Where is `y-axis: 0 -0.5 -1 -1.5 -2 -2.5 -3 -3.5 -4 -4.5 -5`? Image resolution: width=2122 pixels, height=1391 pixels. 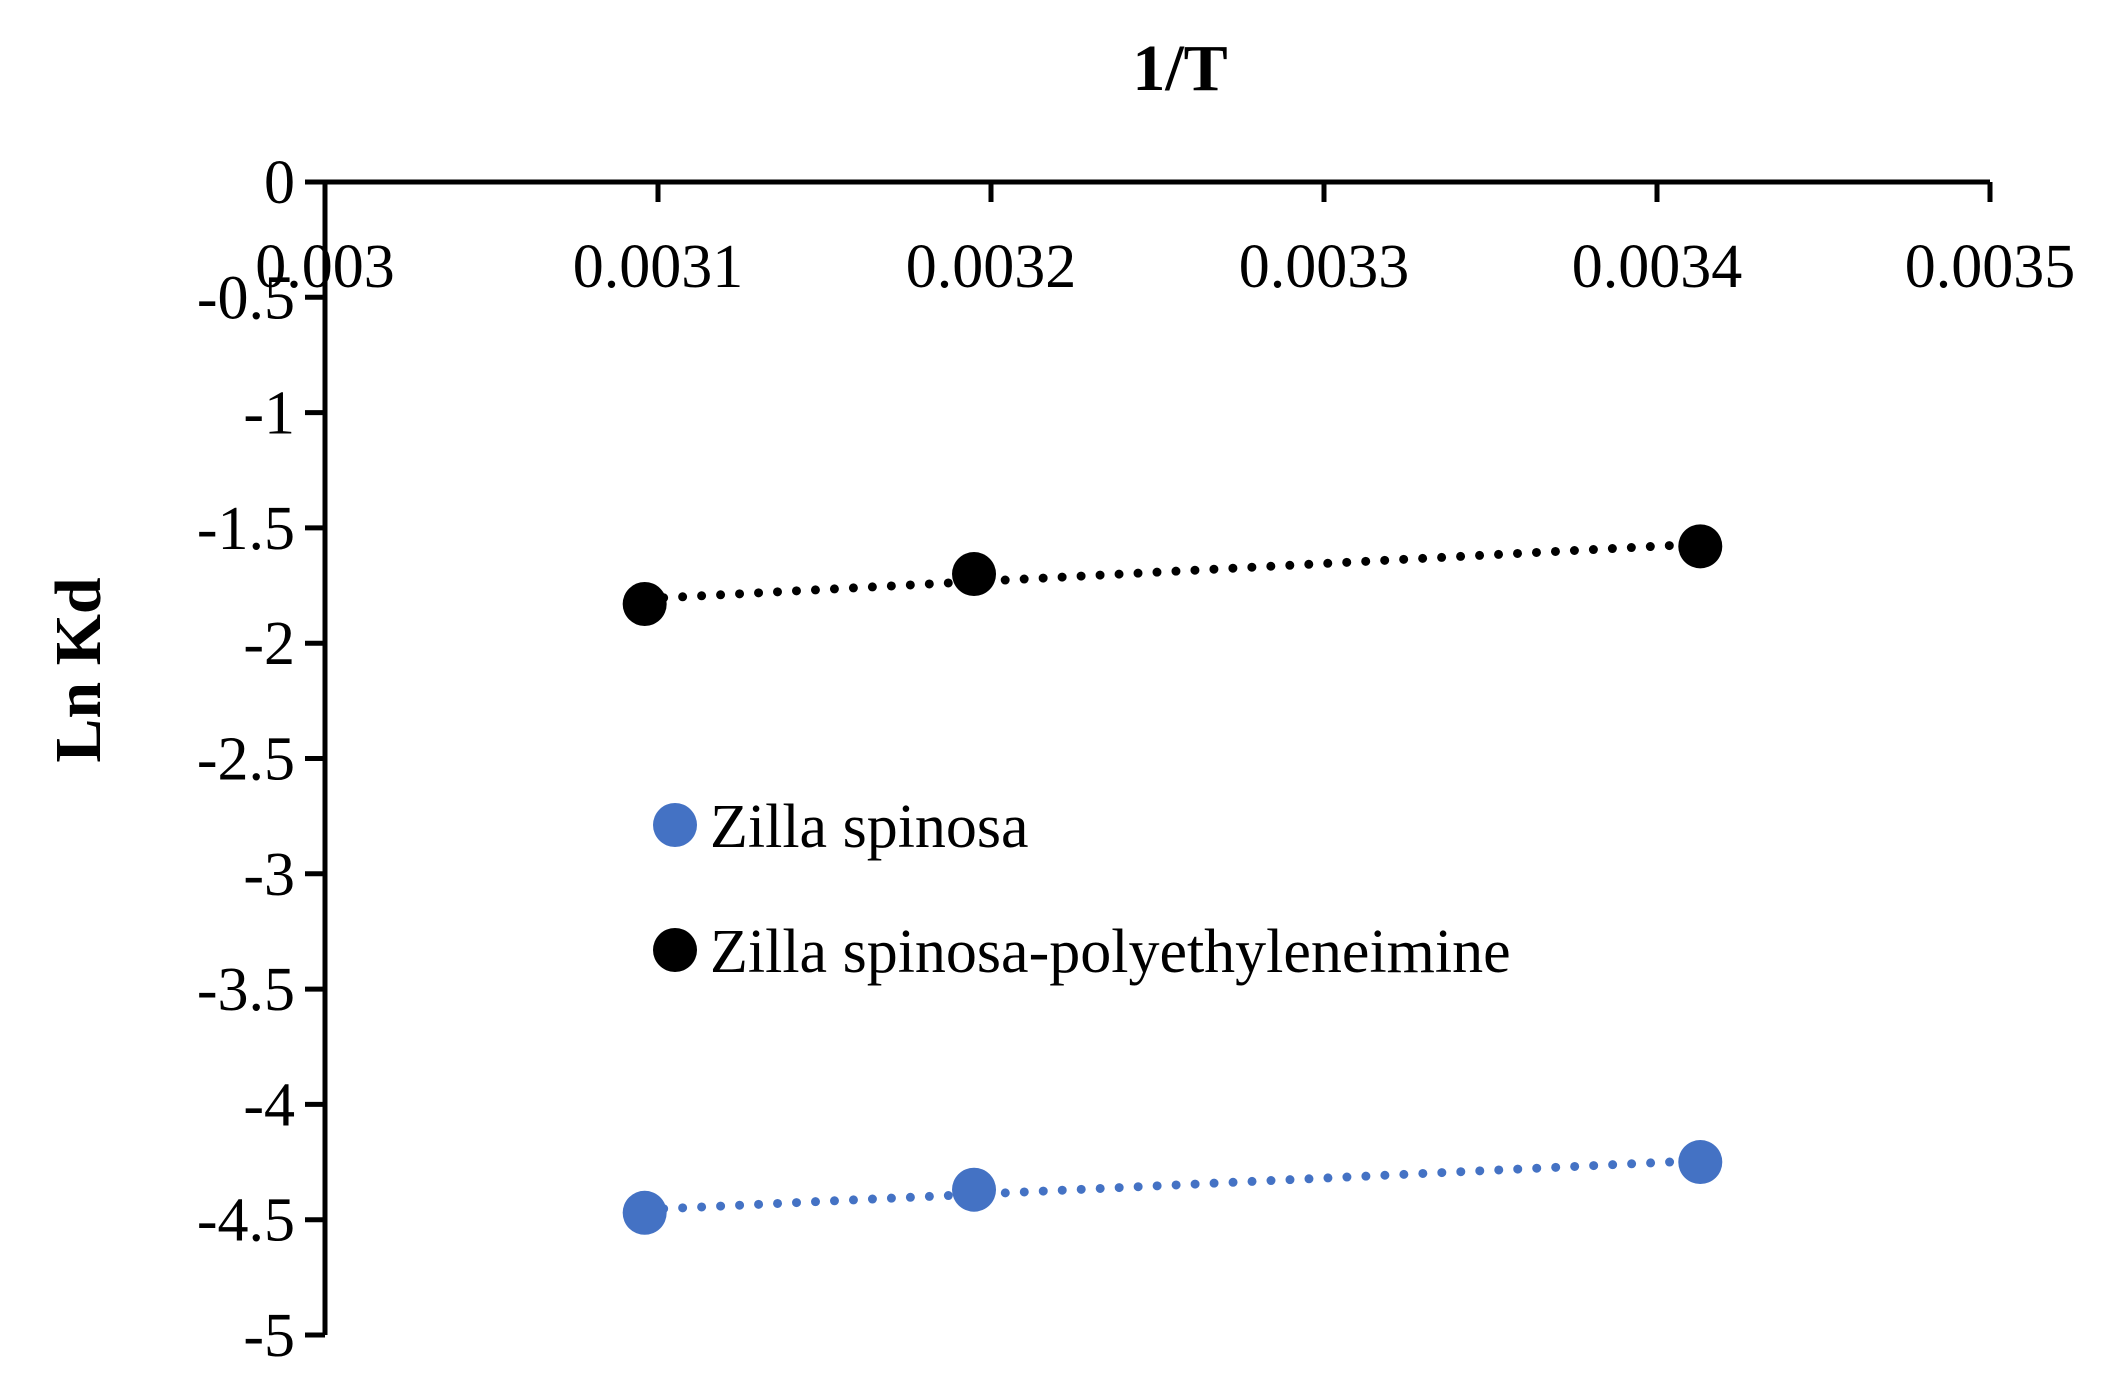
y-axis: 0 -0.5 -1 -1.5 -2 -2.5 -3 -3.5 -4 -4.5 -5 is located at coordinates (262, 759).